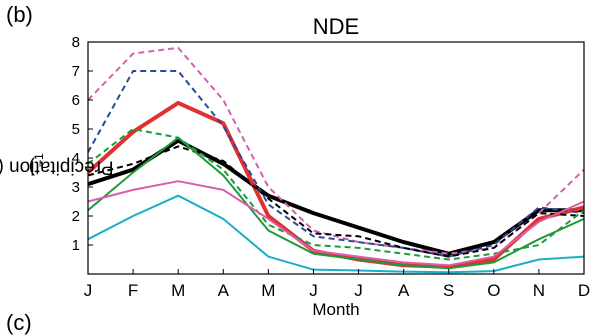  I want to click on y-tick-label: 5, so click(76, 129).